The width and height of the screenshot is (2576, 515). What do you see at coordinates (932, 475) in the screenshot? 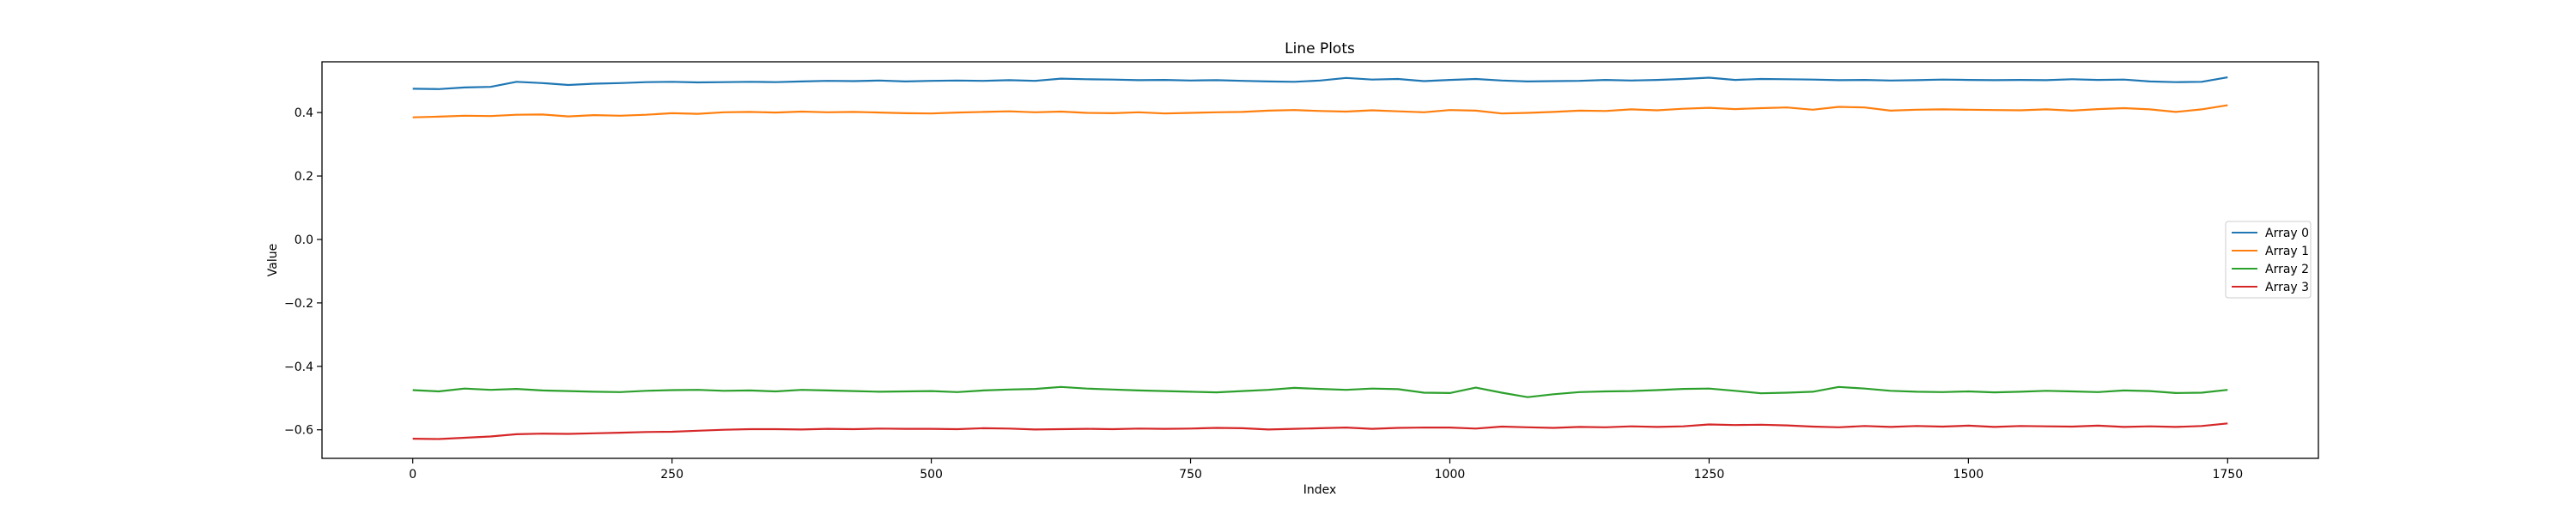
I see `x-tick-label: 500` at bounding box center [932, 475].